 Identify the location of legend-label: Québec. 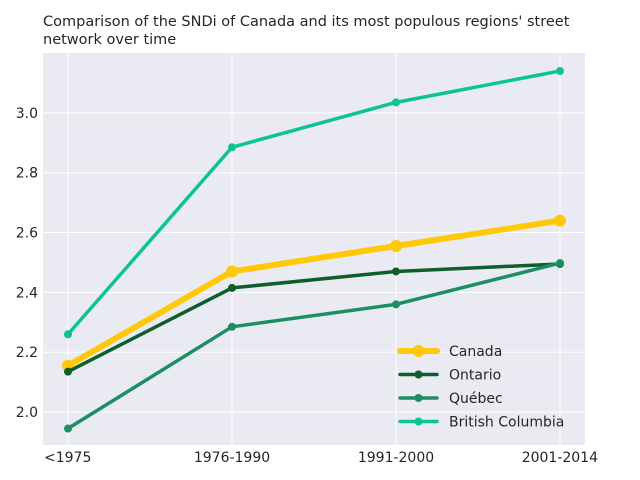
(476, 399).